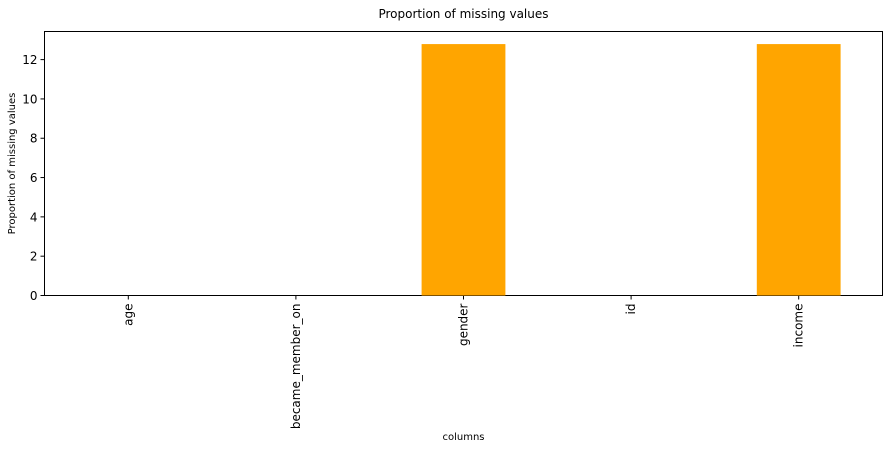  What do you see at coordinates (798, 170) in the screenshot?
I see `bar-income` at bounding box center [798, 170].